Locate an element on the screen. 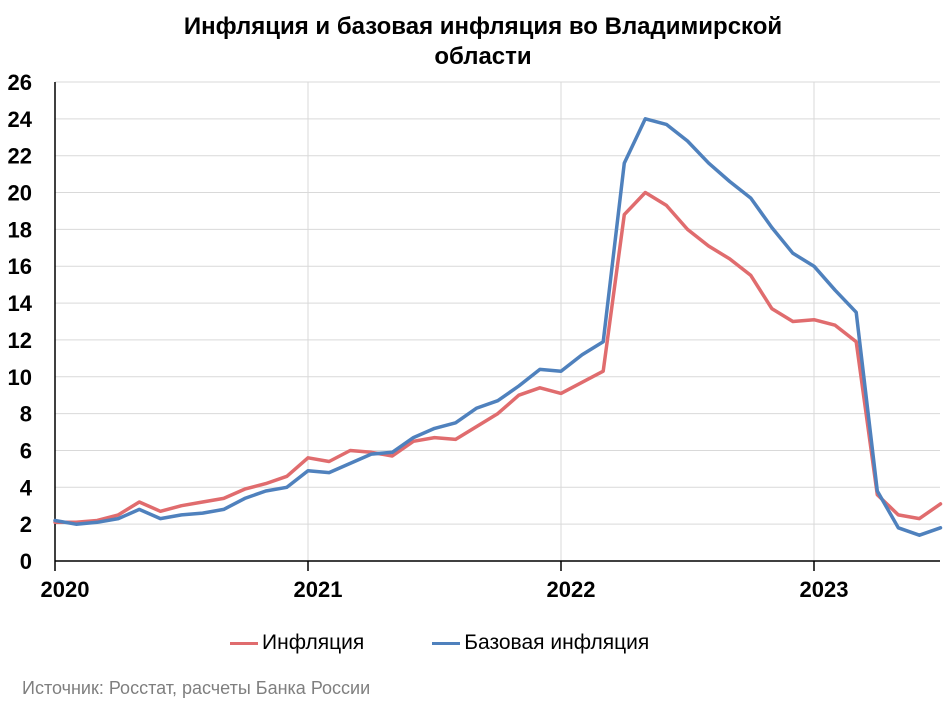 This screenshot has width=950, height=712. y-tick-label: 10 is located at coordinates (20, 377).